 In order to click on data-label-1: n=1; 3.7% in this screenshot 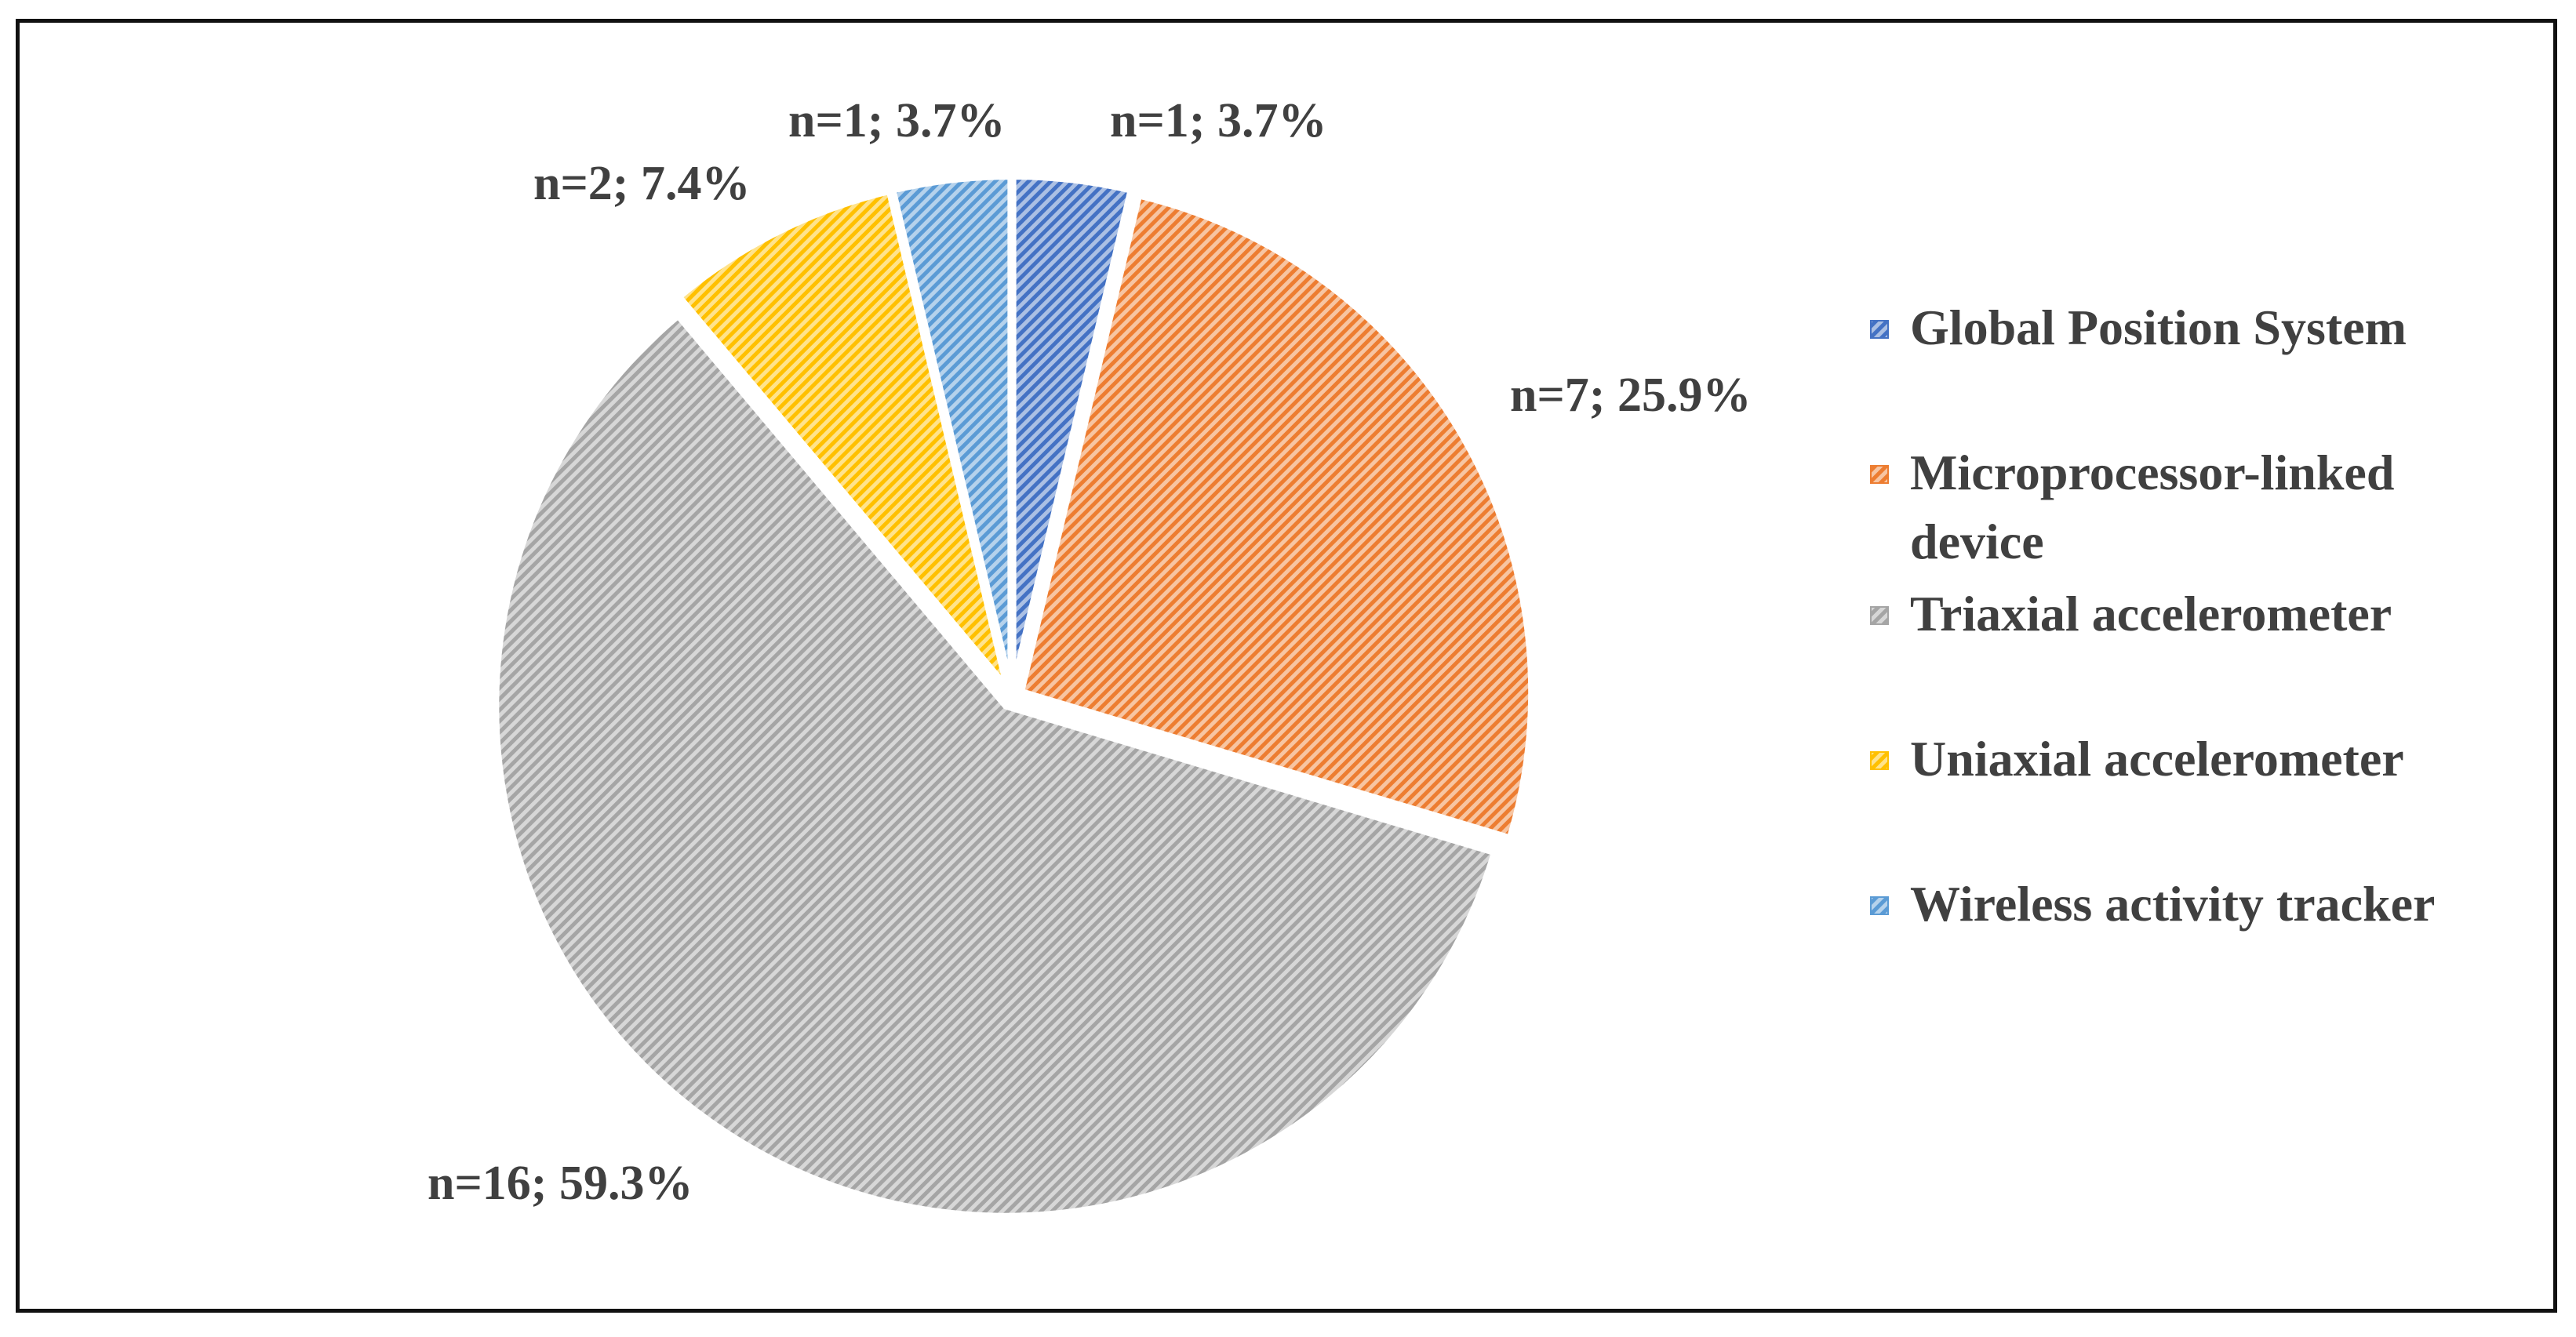, I will do `click(1218, 120)`.